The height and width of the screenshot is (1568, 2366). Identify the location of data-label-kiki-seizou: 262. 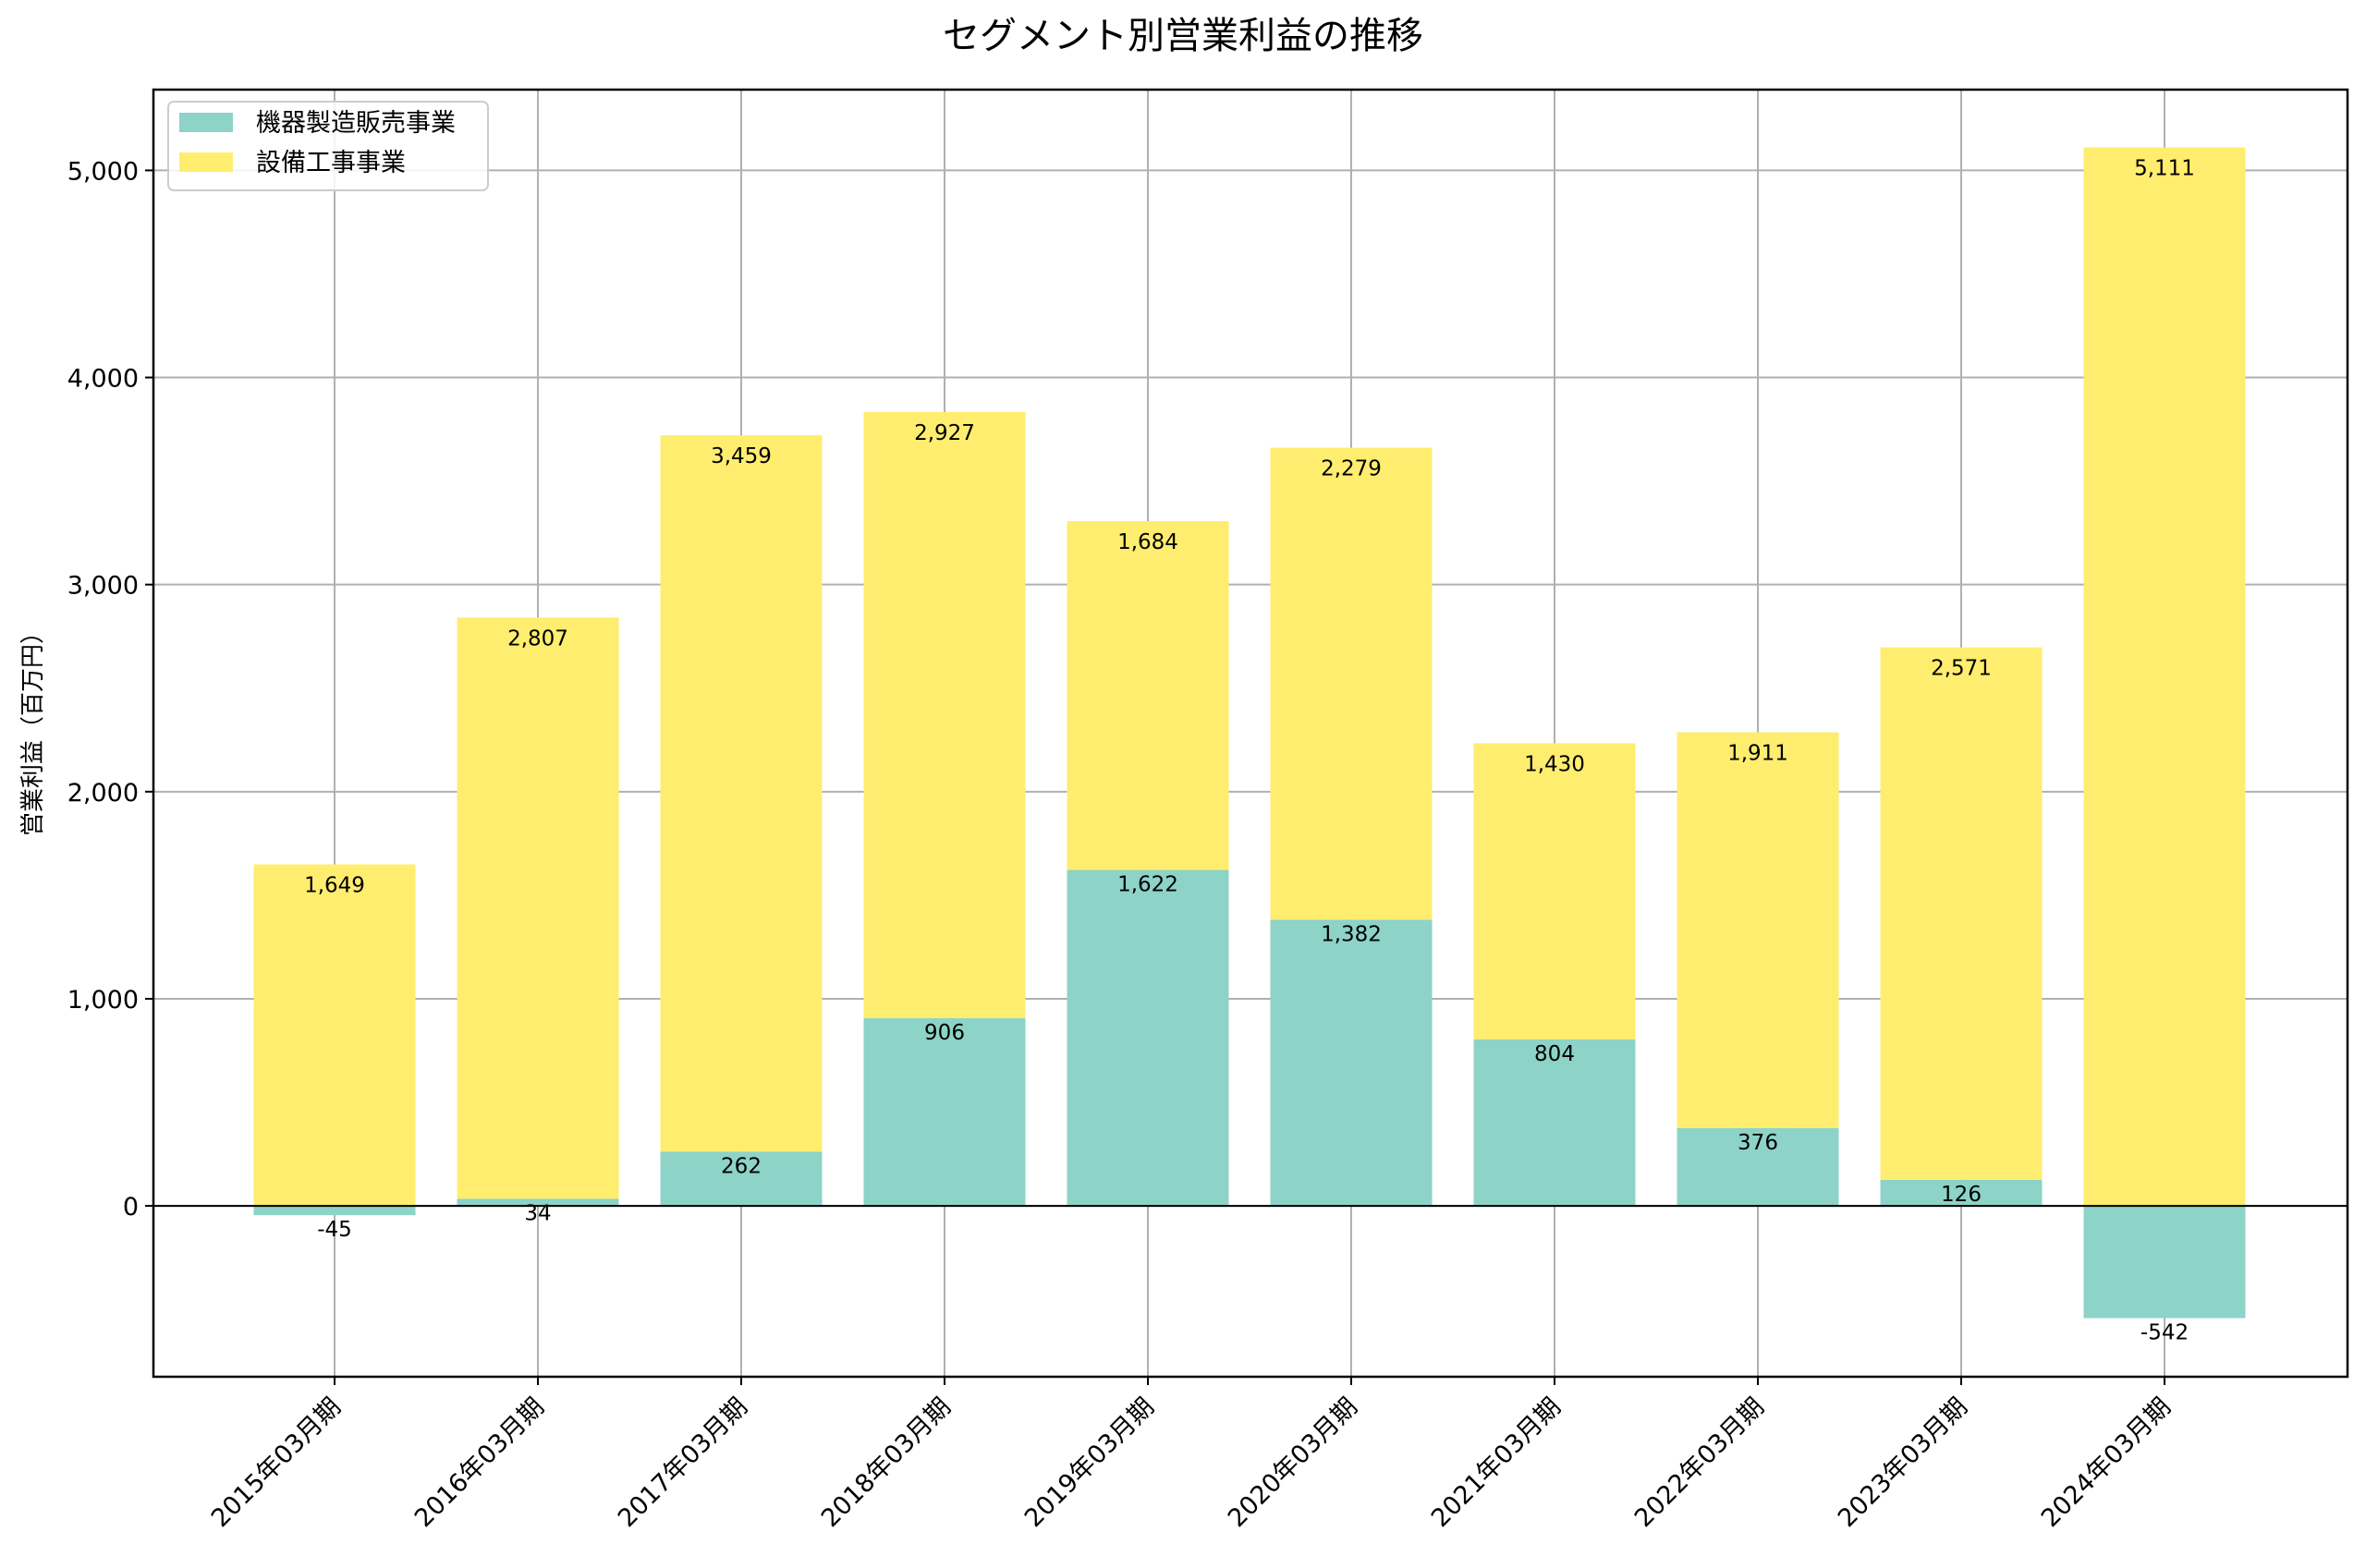
(742, 1166).